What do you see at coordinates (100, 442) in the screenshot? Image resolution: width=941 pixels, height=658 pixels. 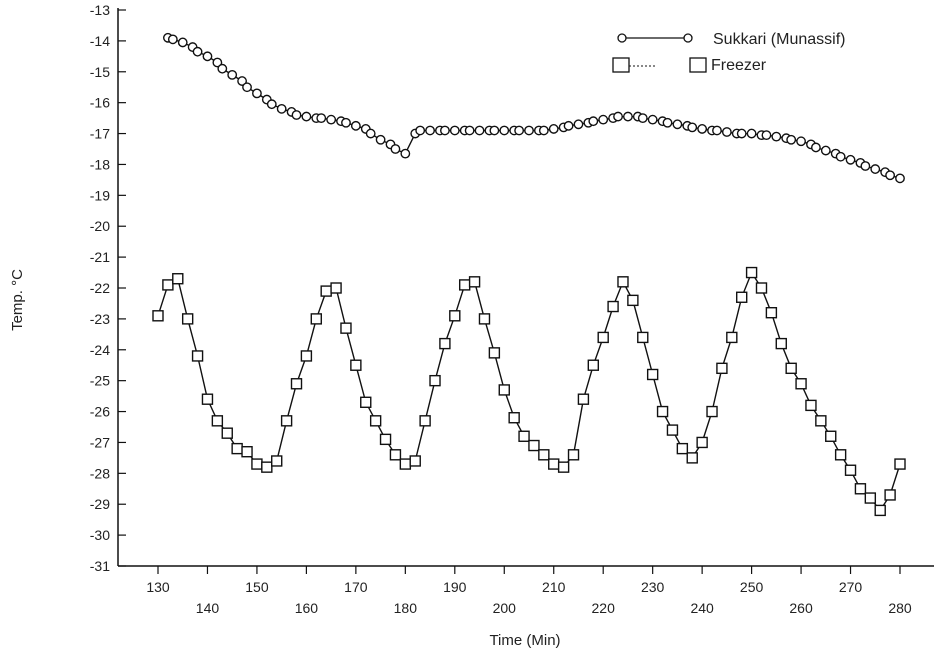 I see `y-tick-label: -27` at bounding box center [100, 442].